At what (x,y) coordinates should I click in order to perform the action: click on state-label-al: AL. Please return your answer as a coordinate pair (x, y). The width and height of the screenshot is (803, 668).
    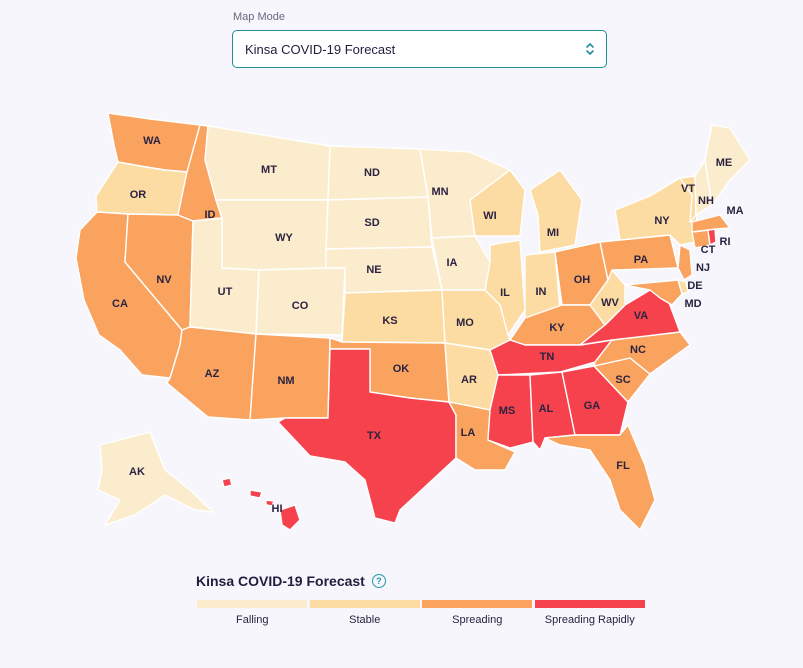
    Looking at the image, I should click on (546, 409).